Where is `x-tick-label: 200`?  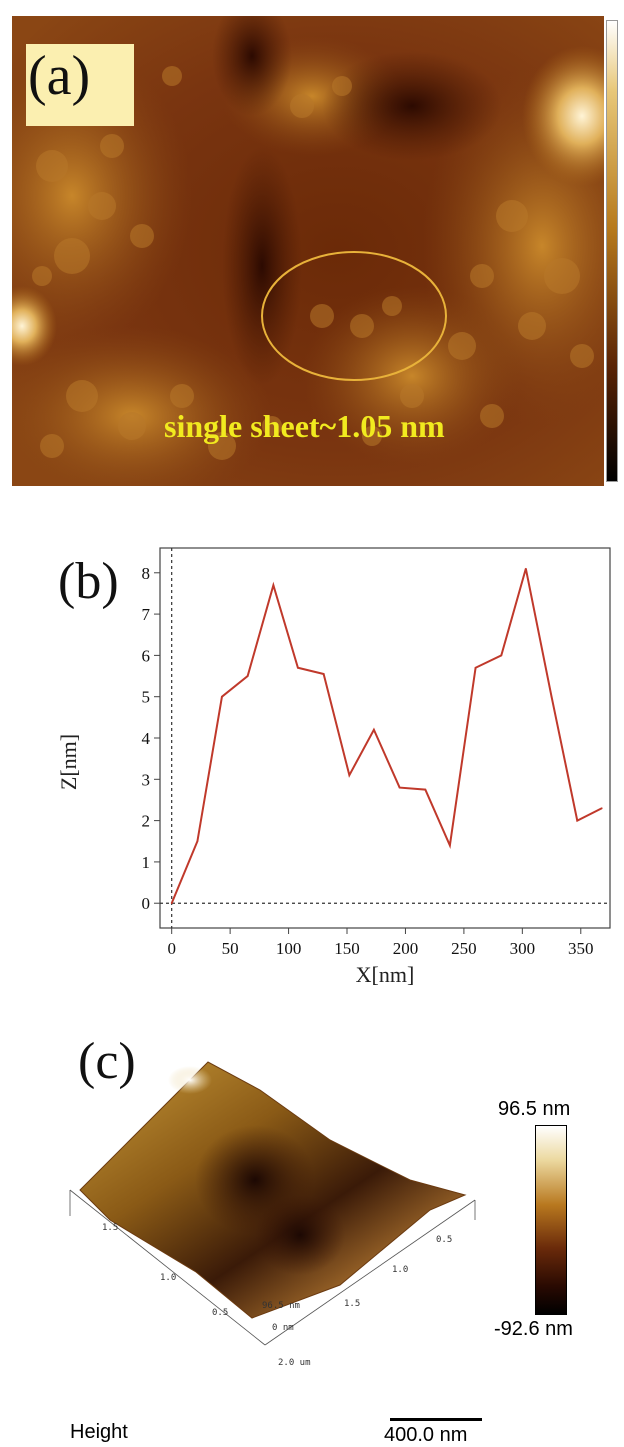 x-tick-label: 200 is located at coordinates (406, 948).